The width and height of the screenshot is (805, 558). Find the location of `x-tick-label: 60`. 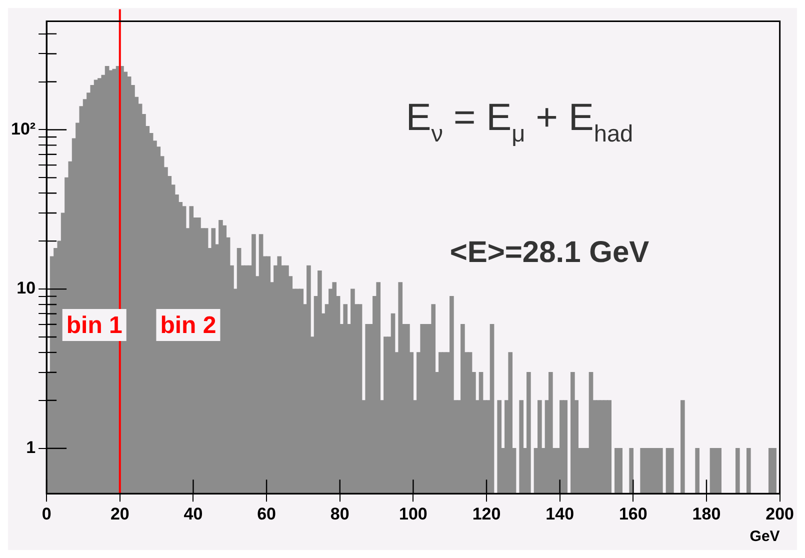

x-tick-label: 60 is located at coordinates (266, 514).